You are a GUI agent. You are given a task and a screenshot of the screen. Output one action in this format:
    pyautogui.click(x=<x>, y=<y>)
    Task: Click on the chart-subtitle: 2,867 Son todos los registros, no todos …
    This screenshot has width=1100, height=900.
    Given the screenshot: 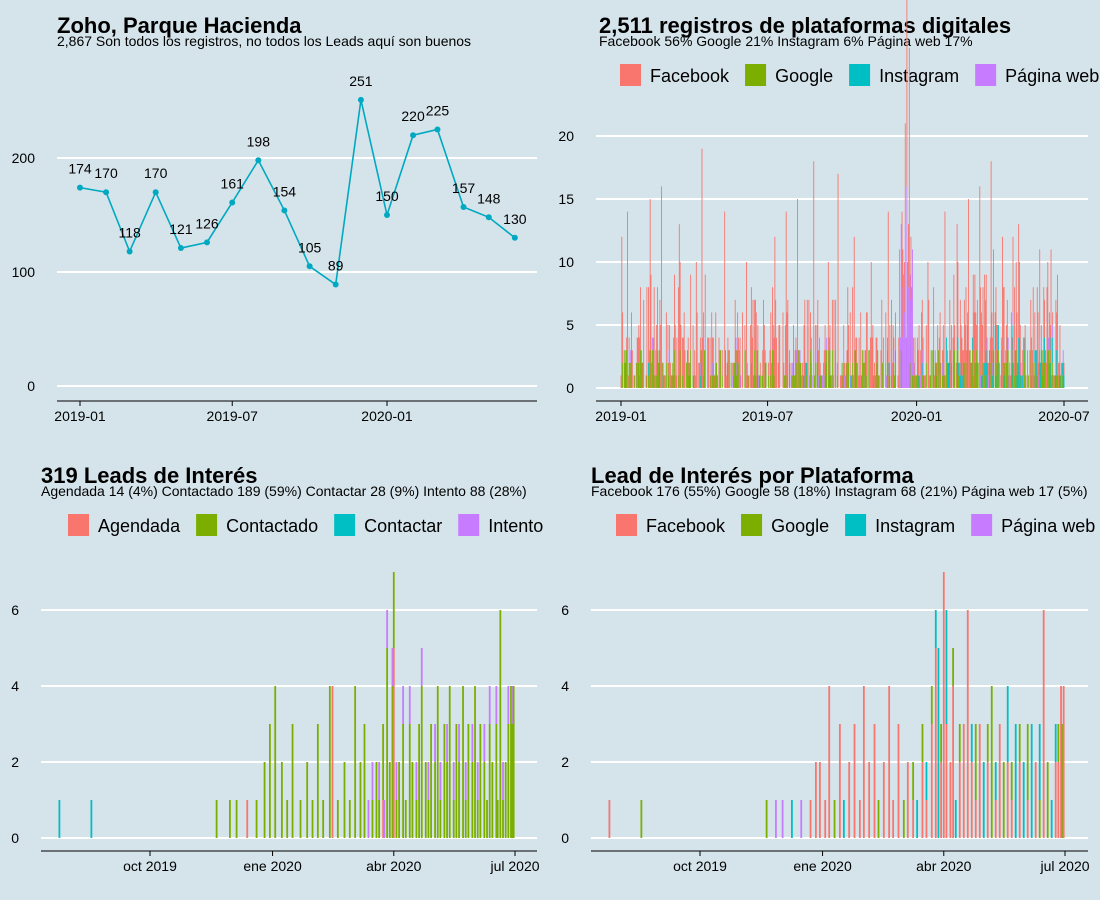 What is the action you would take?
    pyautogui.click(x=264, y=41)
    